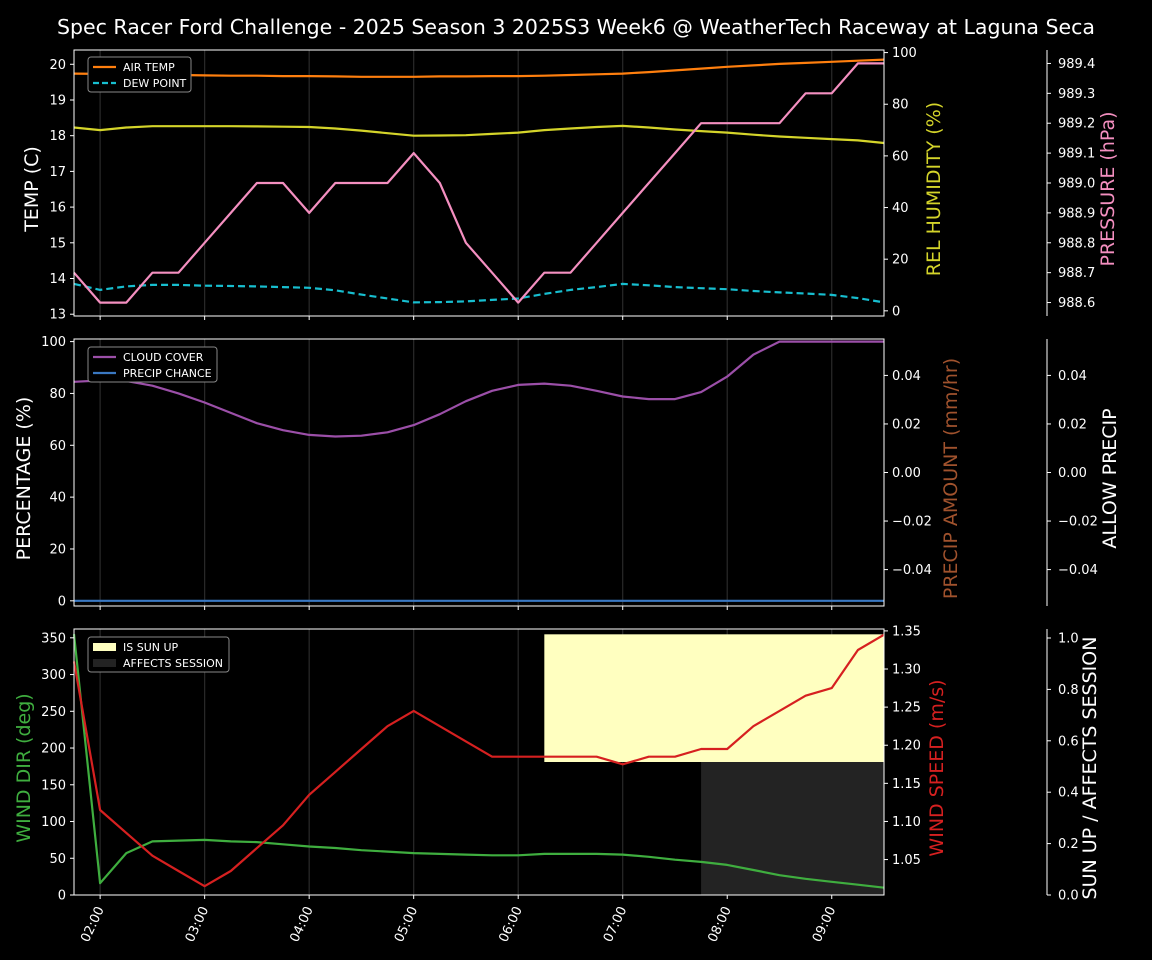  I want to click on far-right-tick-label: 988.8, so click(1076, 243).